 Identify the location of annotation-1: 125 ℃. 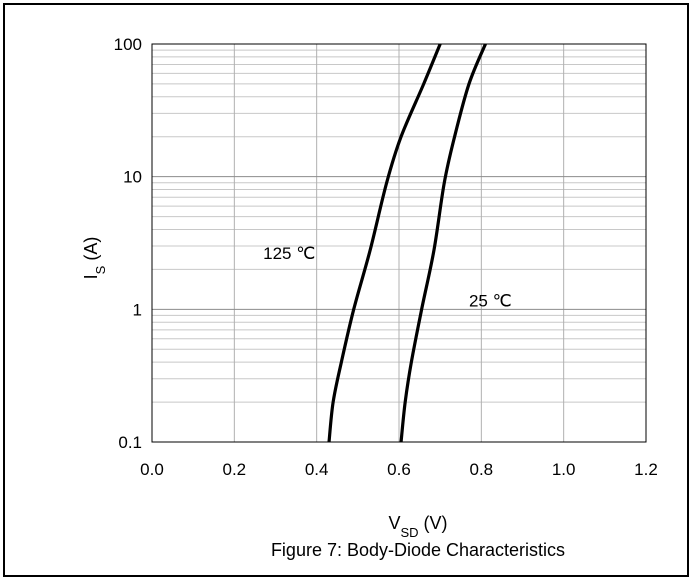
(289, 253).